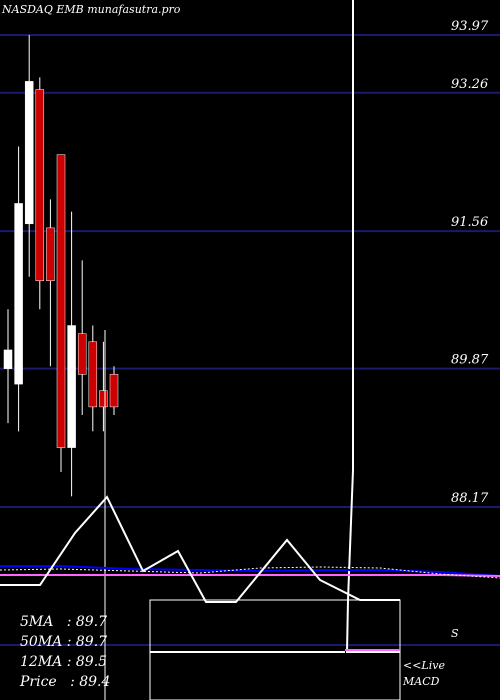  Describe the element at coordinates (250, 575) in the screenshot. I see `ma-slow-line` at that location.